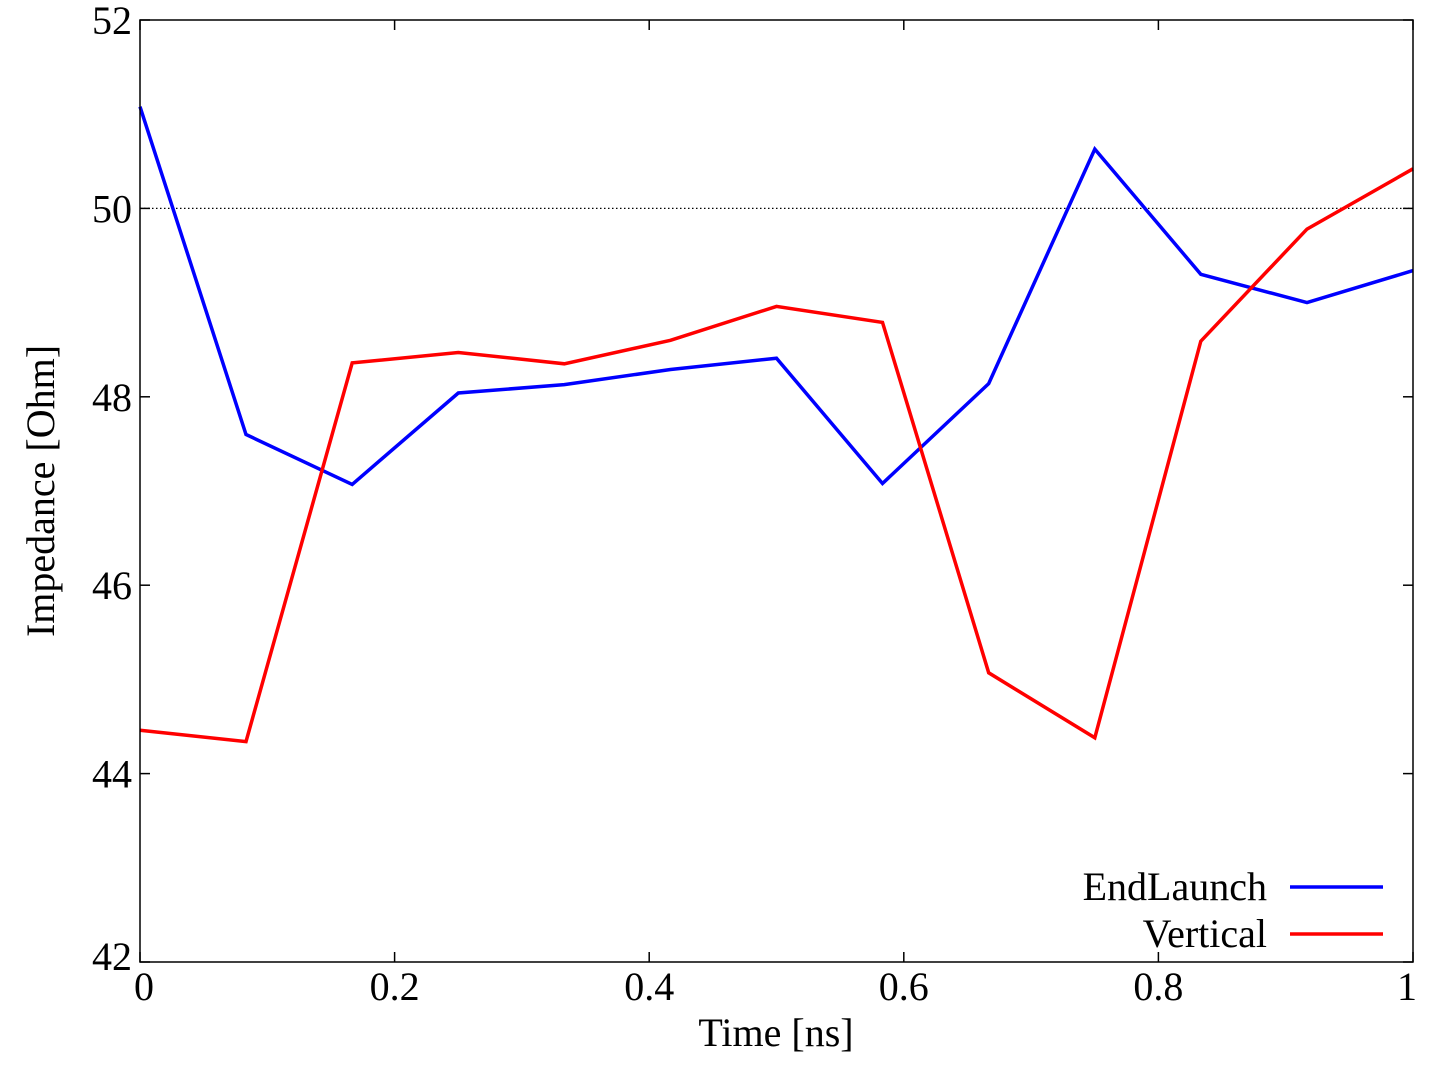  I want to click on y-tick-label: 48, so click(112, 397).